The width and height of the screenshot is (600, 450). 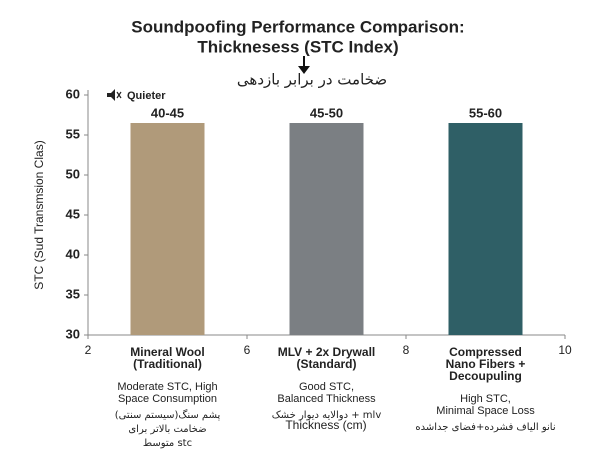 I want to click on category-label: MLV + 2x Drywall (Standard), so click(x=326, y=358).